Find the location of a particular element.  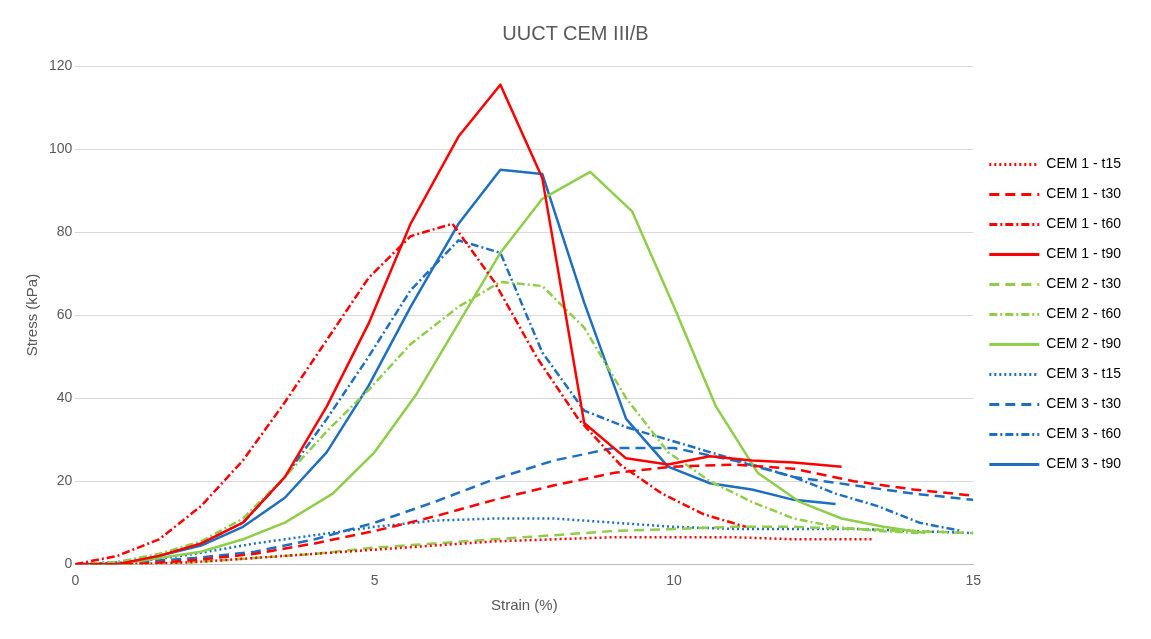

y-tick-label: 100 is located at coordinates (61, 147).